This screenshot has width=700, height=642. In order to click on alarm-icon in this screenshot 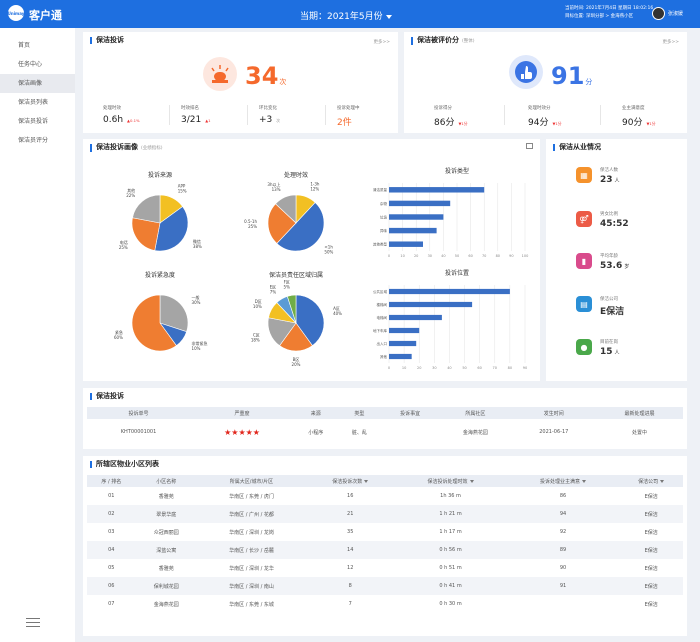, I will do `click(220, 74)`.